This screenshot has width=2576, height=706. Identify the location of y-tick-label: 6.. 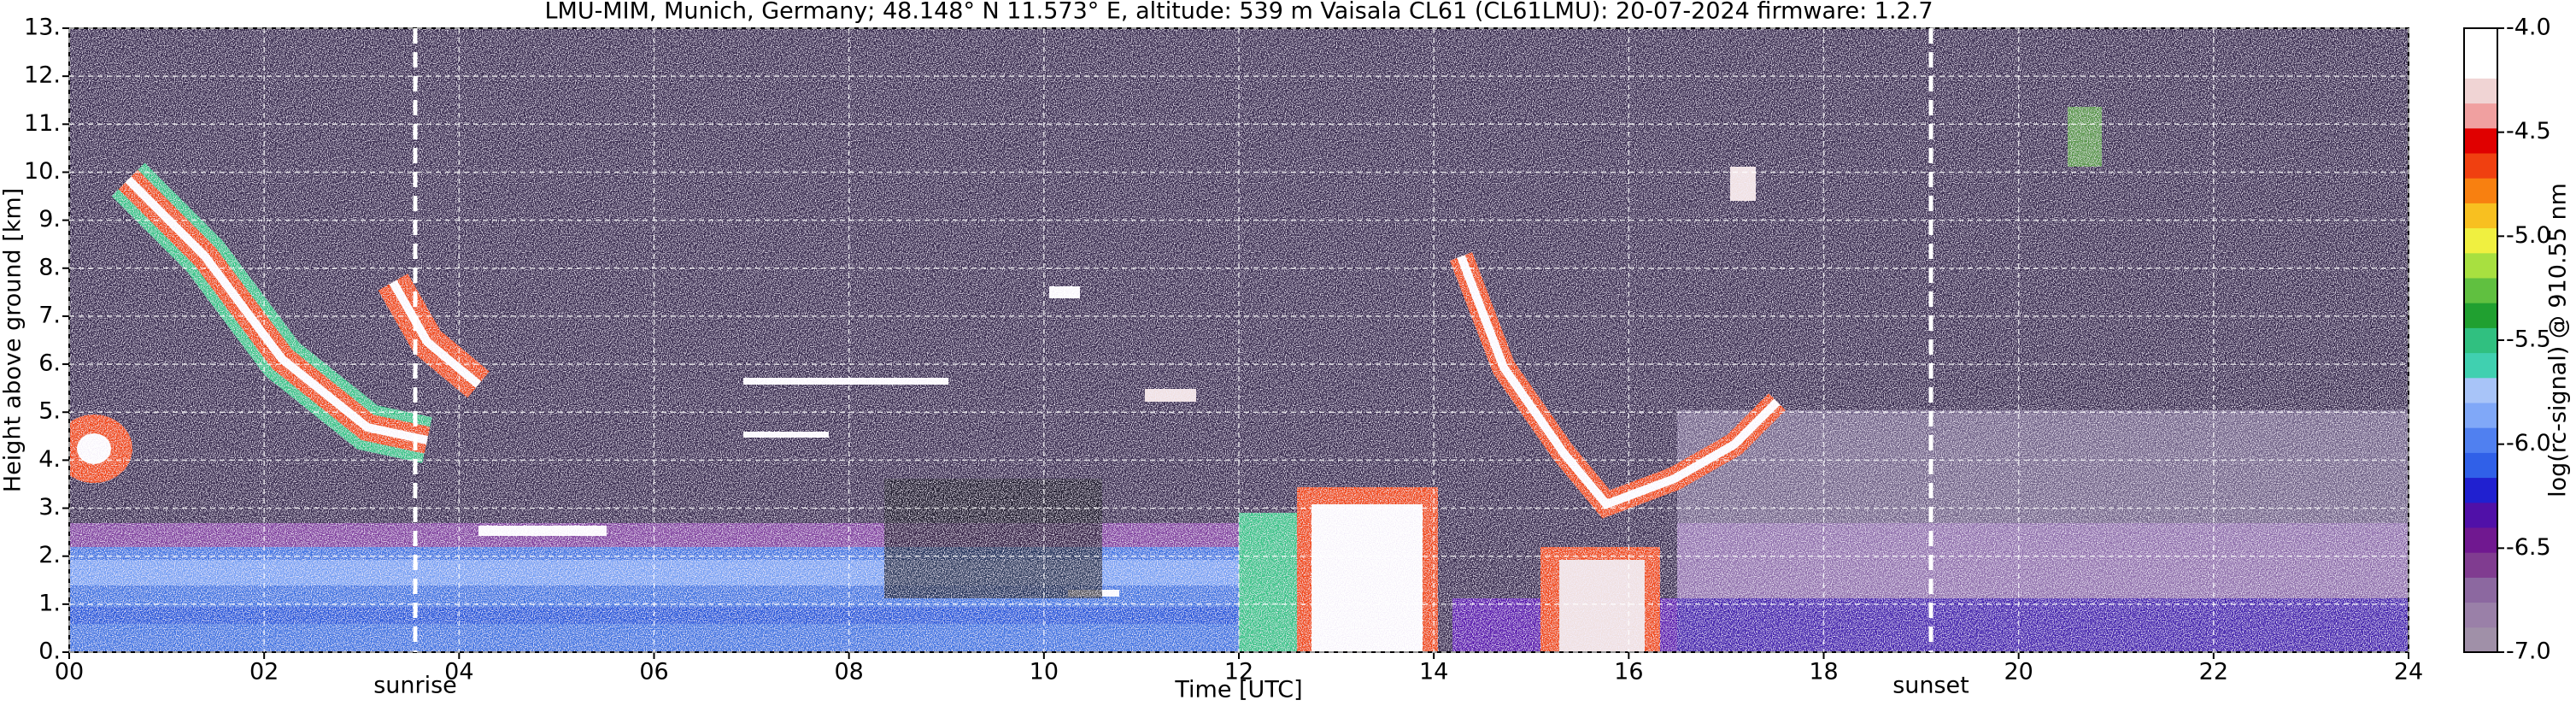
(49, 363).